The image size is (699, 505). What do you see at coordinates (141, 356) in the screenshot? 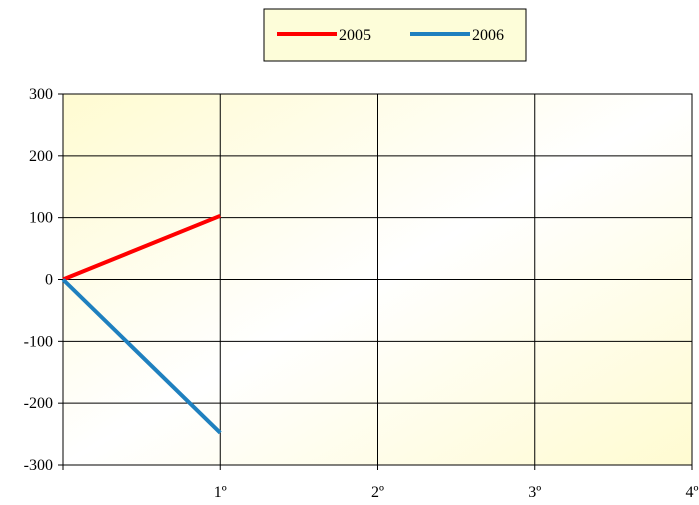
I see `series-line-2006` at bounding box center [141, 356].